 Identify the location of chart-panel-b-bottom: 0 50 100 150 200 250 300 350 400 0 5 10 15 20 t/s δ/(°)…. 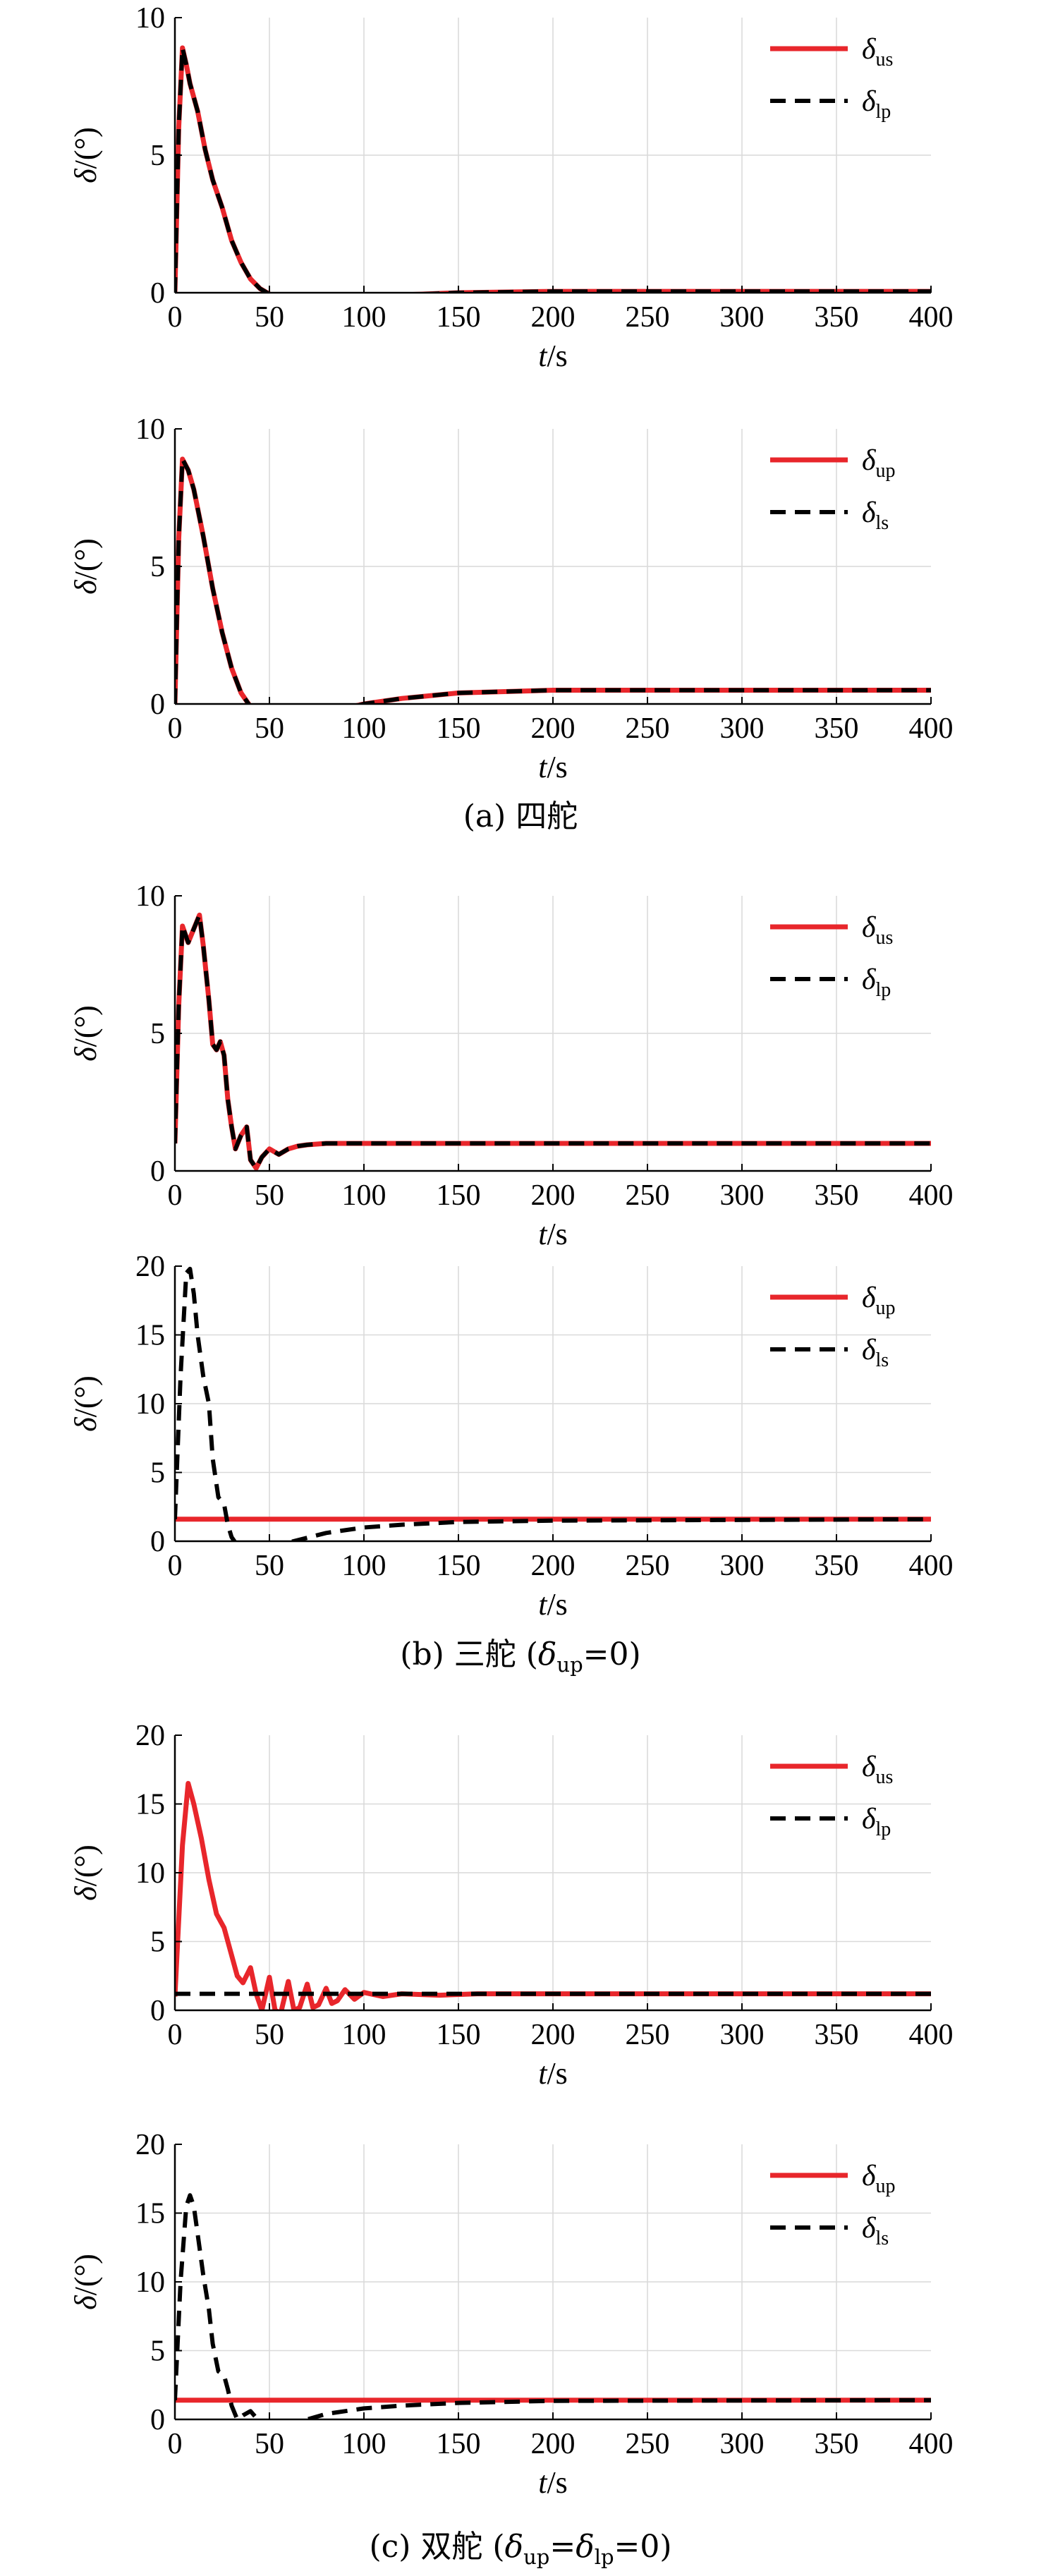
(511, 1436).